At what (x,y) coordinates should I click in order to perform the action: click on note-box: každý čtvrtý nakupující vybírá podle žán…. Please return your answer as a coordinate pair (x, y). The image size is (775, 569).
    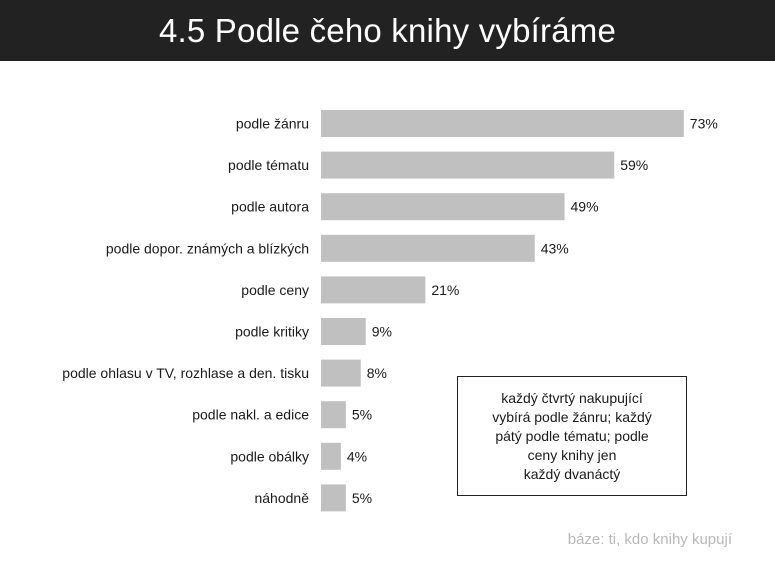
    Looking at the image, I should click on (572, 436).